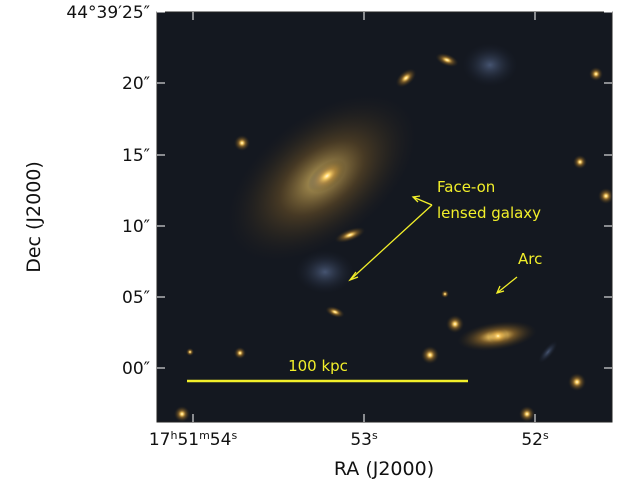 The image size is (622, 486). What do you see at coordinates (136, 84) in the screenshot?
I see `y-tick-label: 20″` at bounding box center [136, 84].